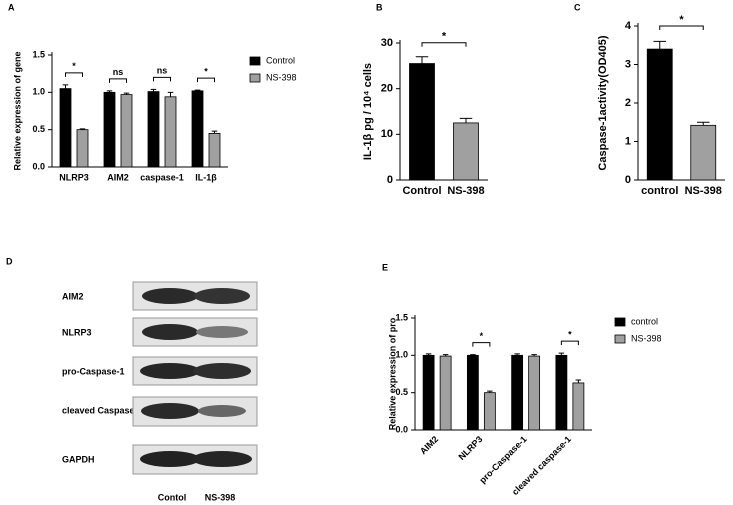 Image resolution: width=733 pixels, height=505 pixels. What do you see at coordinates (162, 177) in the screenshot?
I see `x-tick-label: caspase-1` at bounding box center [162, 177].